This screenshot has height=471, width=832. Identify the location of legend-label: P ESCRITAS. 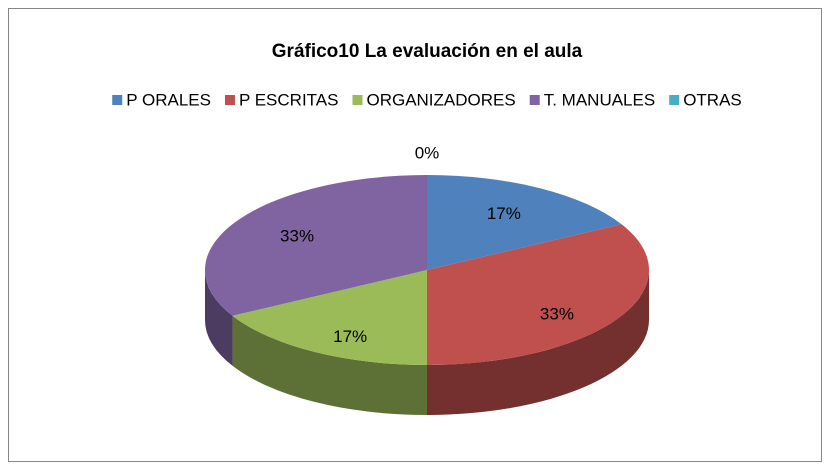
(289, 99).